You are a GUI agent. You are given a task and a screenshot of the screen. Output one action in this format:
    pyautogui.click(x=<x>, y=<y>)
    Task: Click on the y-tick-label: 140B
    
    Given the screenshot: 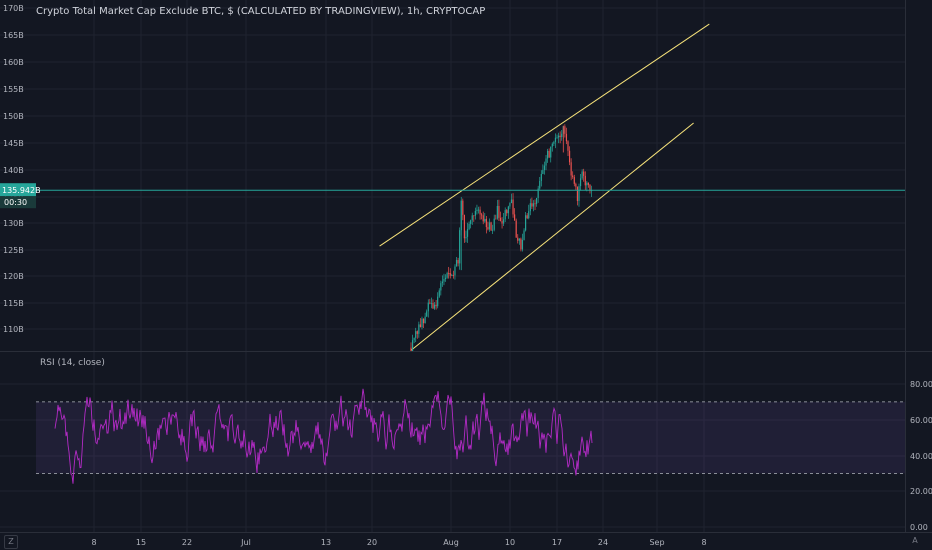 What is the action you would take?
    pyautogui.click(x=13, y=170)
    